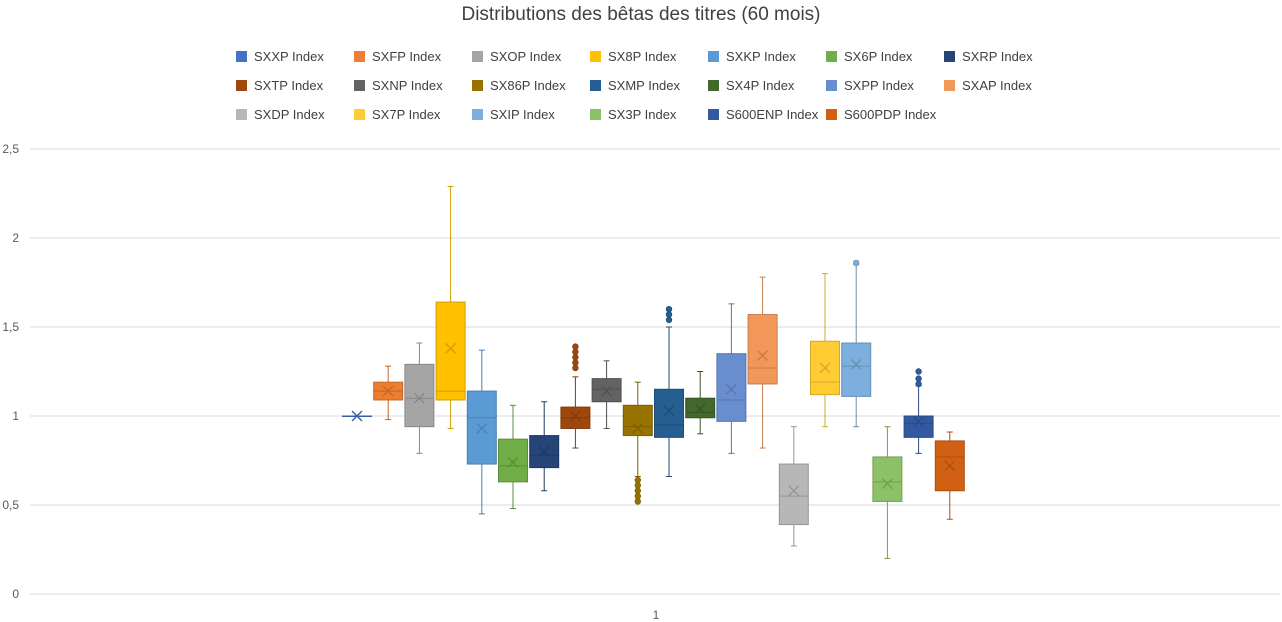 The width and height of the screenshot is (1282, 622). I want to click on y-tick-label: 2, so click(15, 238).